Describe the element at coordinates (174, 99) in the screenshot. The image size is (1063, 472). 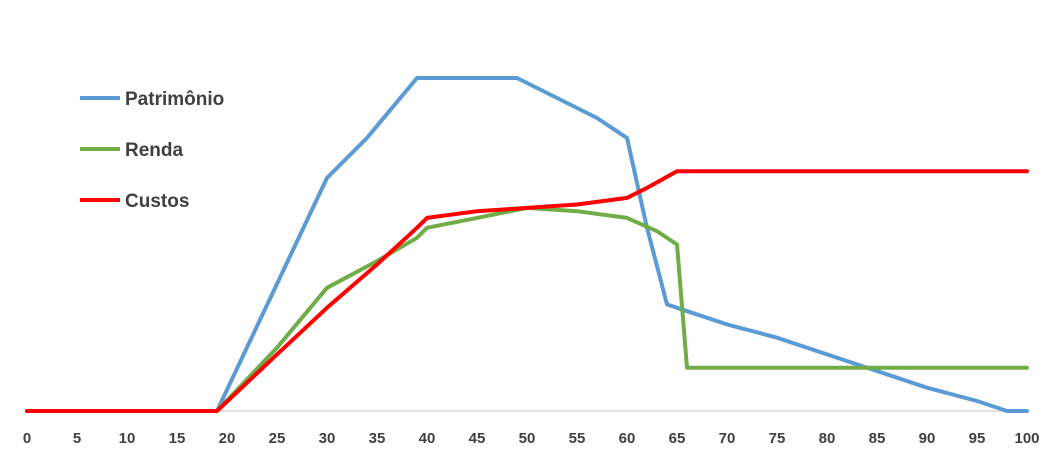
I see `legend-label: Patrimônio` at that location.